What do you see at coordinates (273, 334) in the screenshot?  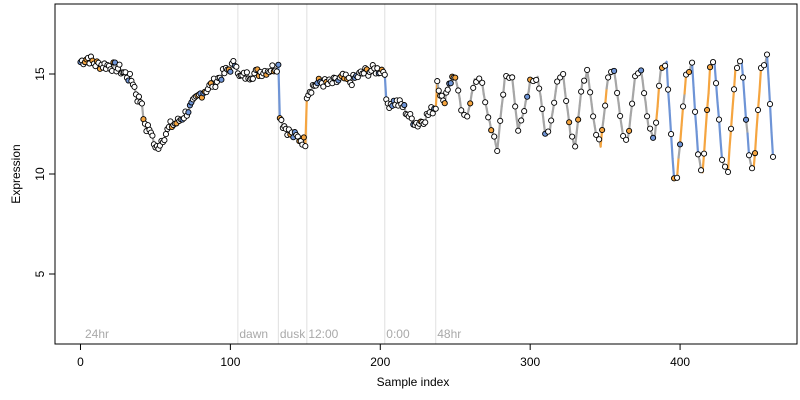 I see `annotation-labels: 24hr dawn dusk 12:00 0:00 48hr` at bounding box center [273, 334].